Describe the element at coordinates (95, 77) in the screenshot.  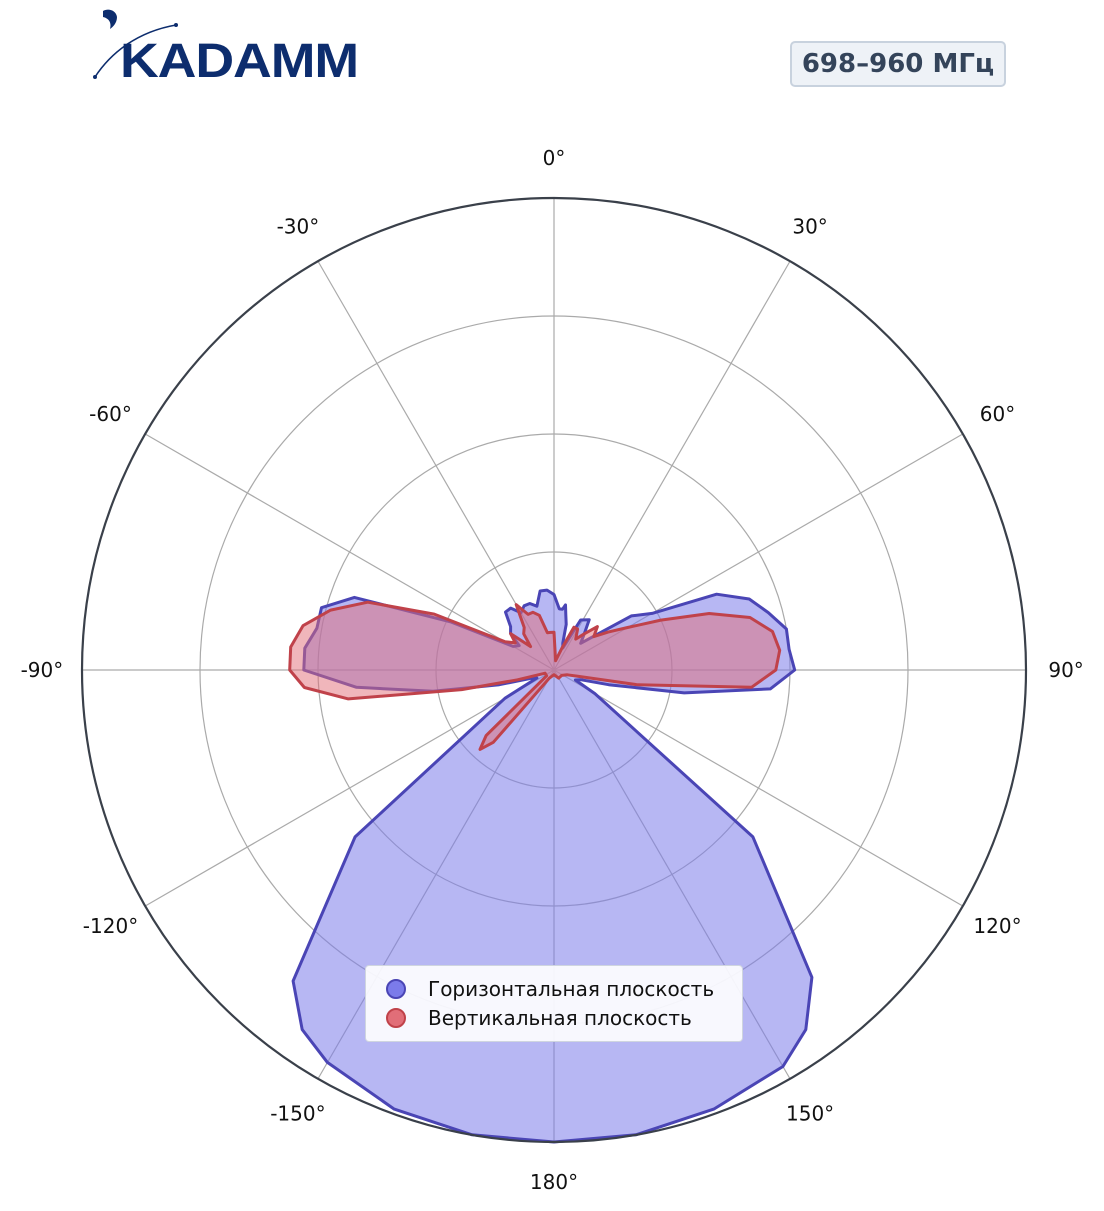
I see `logo-dot-left` at that location.